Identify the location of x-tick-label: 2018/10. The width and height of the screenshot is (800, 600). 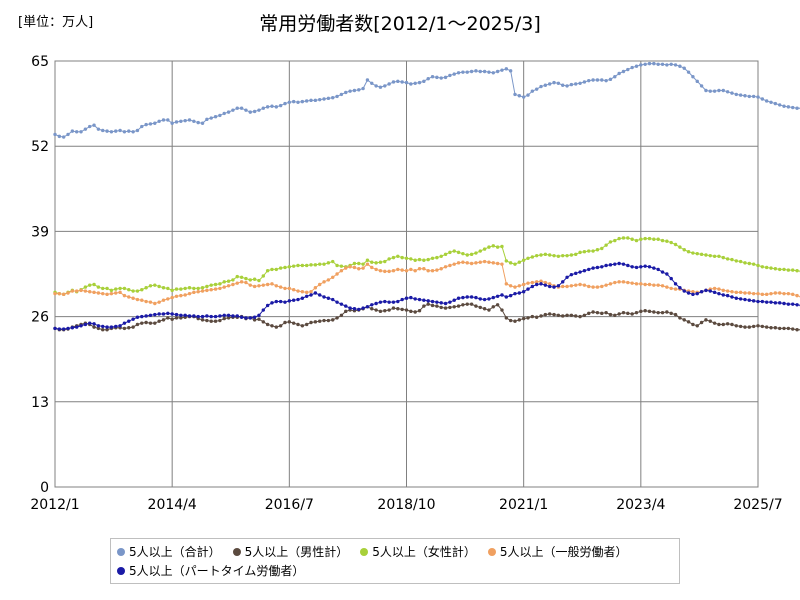
(406, 505).